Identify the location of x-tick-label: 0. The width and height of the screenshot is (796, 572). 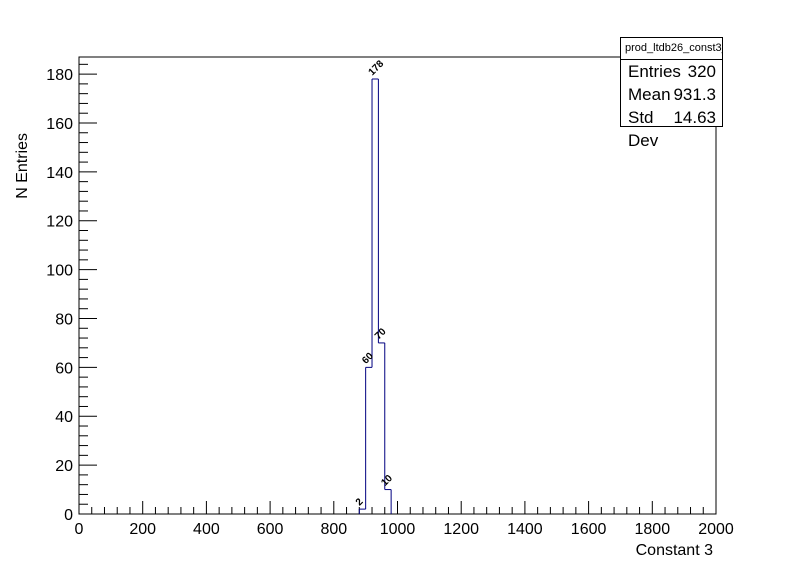
(79, 529).